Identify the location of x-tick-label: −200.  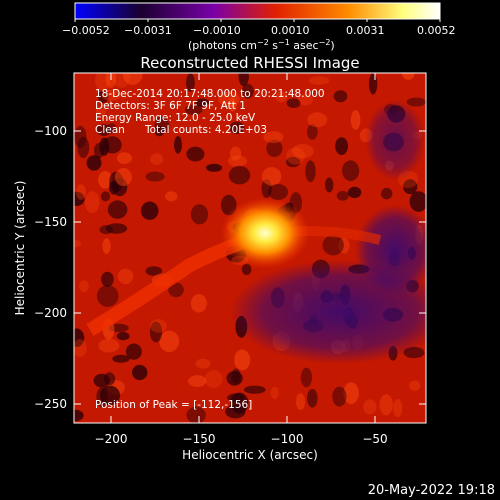
(111, 439).